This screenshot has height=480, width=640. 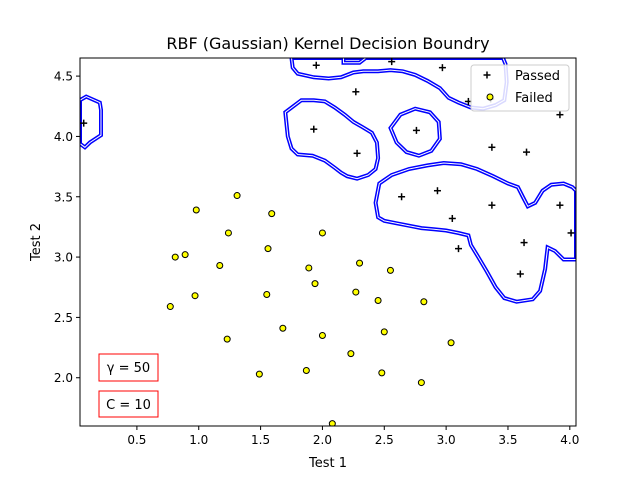 I want to click on y-axis-ticks: 2.0 2.5 3.0 3.5 4.0 4.5, so click(x=67, y=227).